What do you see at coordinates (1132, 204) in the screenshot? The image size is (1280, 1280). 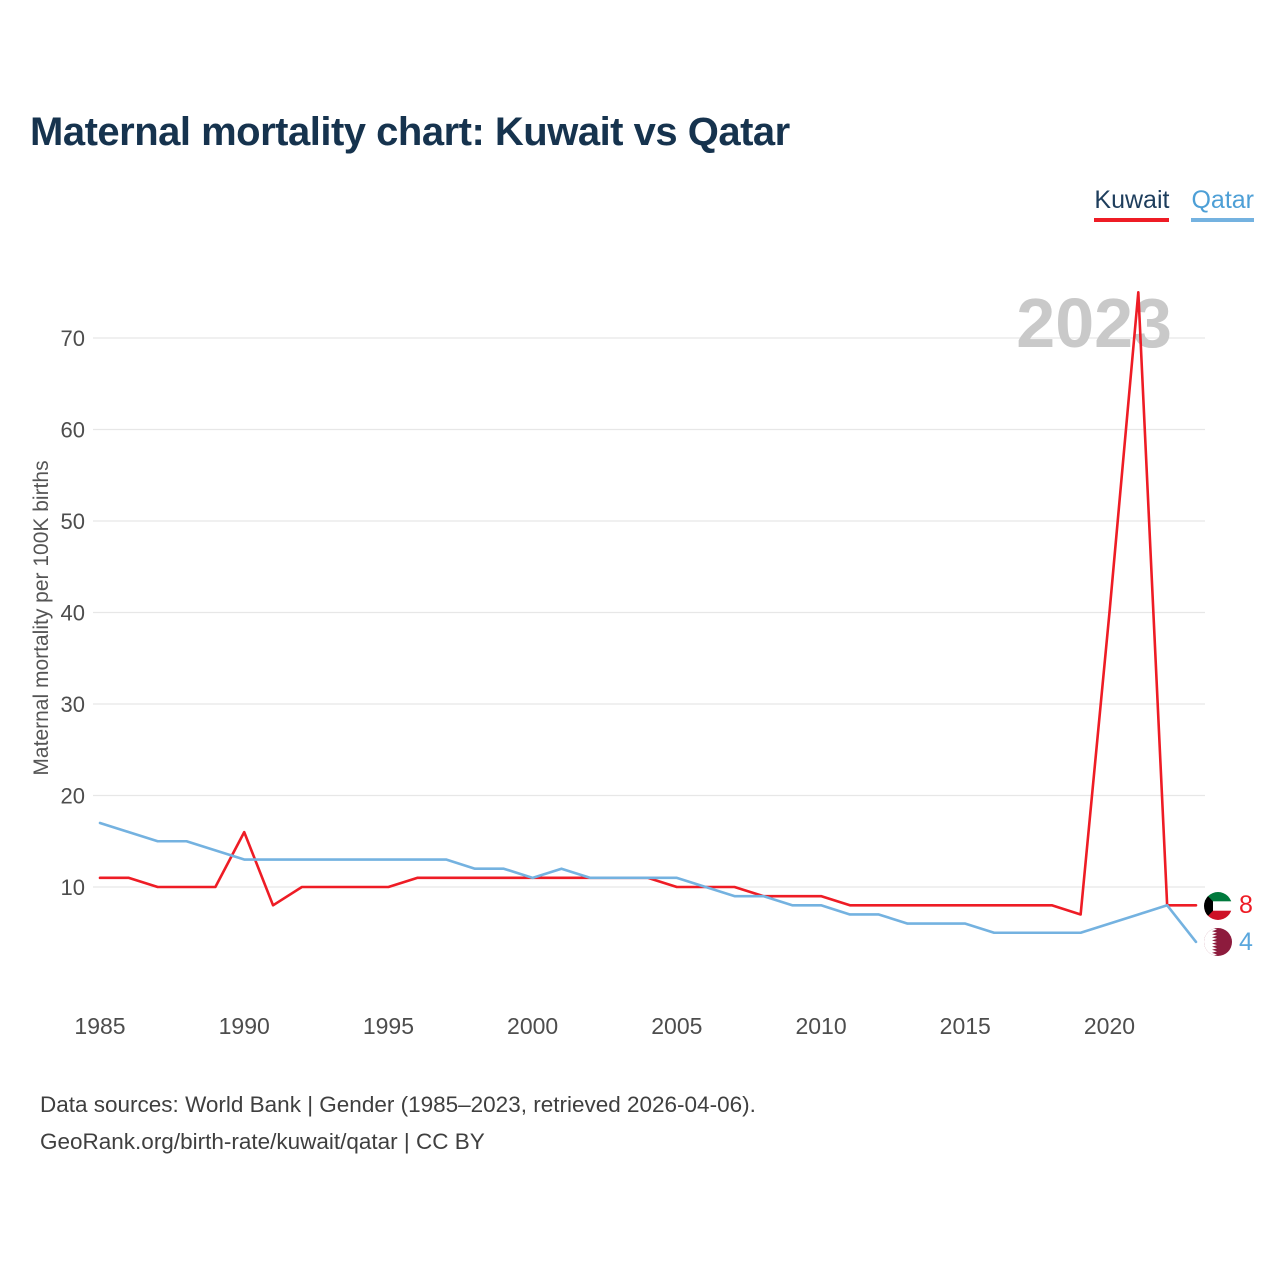 I see `legend-item-kuwait: Kuwait` at bounding box center [1132, 204].